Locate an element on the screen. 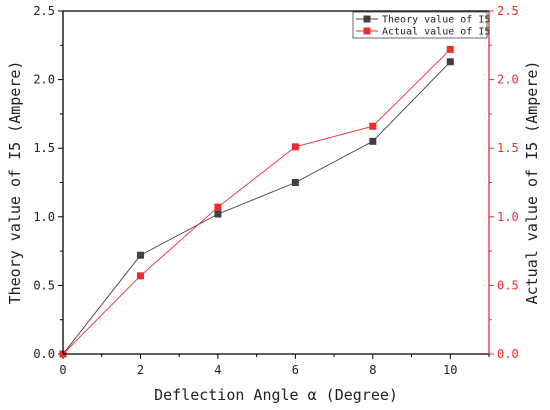  x-tick-label: 6 is located at coordinates (295, 370).